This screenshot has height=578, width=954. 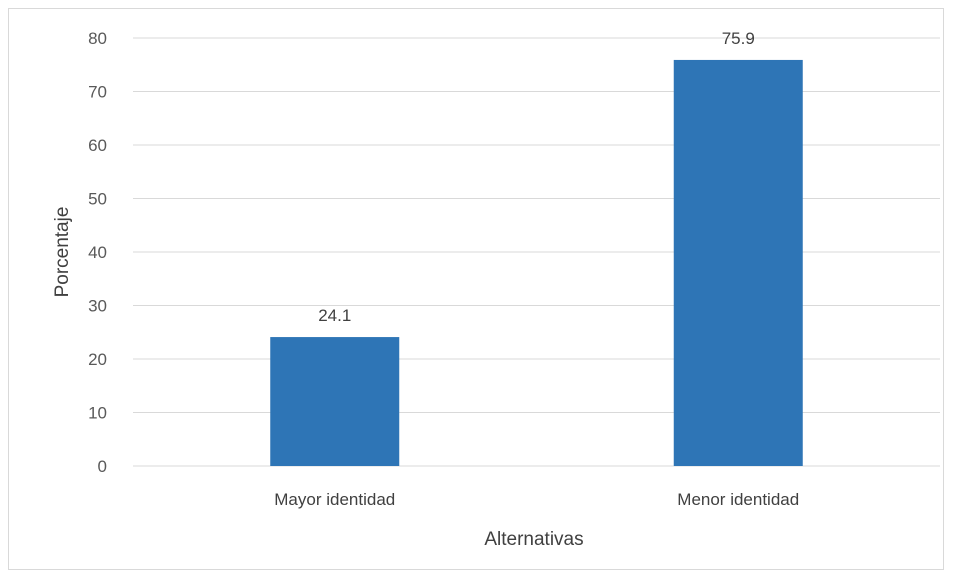 I want to click on y-tick-label: 70, so click(x=97, y=92).